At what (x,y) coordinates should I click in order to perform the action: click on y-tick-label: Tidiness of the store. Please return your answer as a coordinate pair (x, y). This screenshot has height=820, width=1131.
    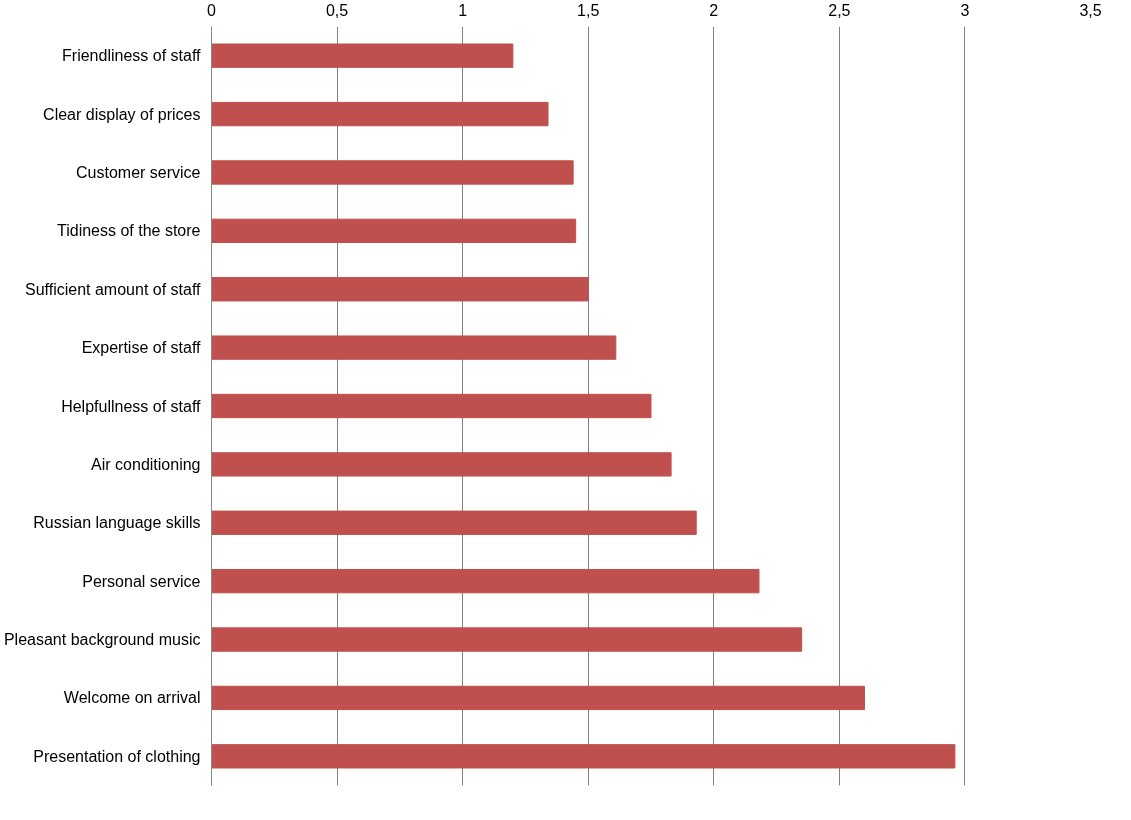
    Looking at the image, I should click on (129, 231).